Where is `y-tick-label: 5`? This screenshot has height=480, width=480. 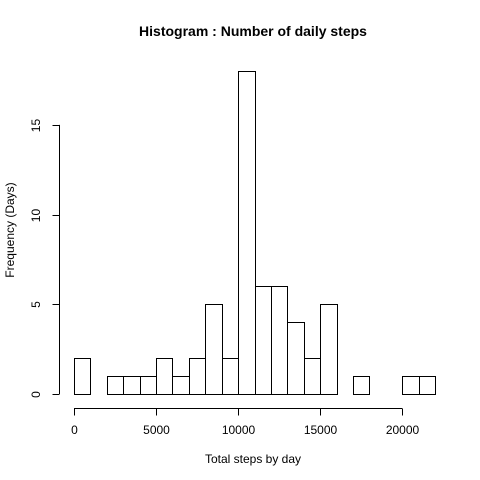
y-tick-label: 5 is located at coordinates (36, 304).